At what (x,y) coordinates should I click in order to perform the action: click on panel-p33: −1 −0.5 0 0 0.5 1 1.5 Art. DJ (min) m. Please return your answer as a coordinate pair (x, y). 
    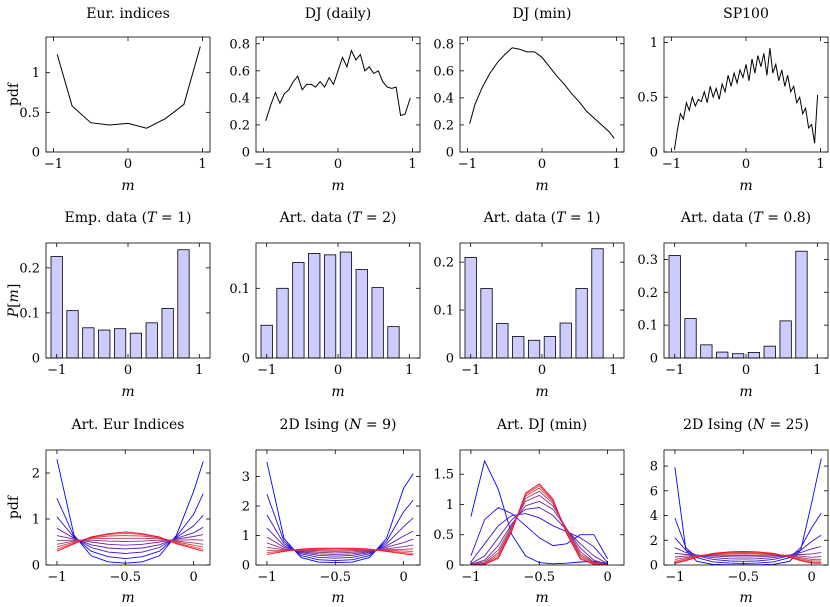
    Looking at the image, I should click on (529, 511).